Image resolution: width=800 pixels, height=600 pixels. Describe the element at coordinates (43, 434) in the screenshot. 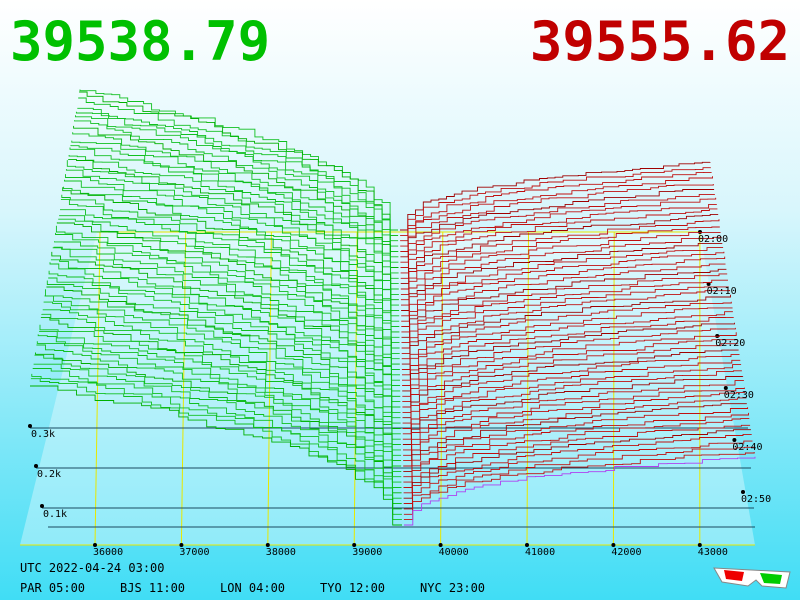

I see `depth-label: 0.3k` at that location.